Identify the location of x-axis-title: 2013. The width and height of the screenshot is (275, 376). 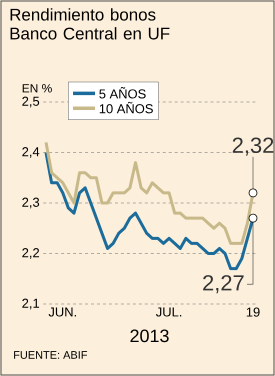
(149, 336).